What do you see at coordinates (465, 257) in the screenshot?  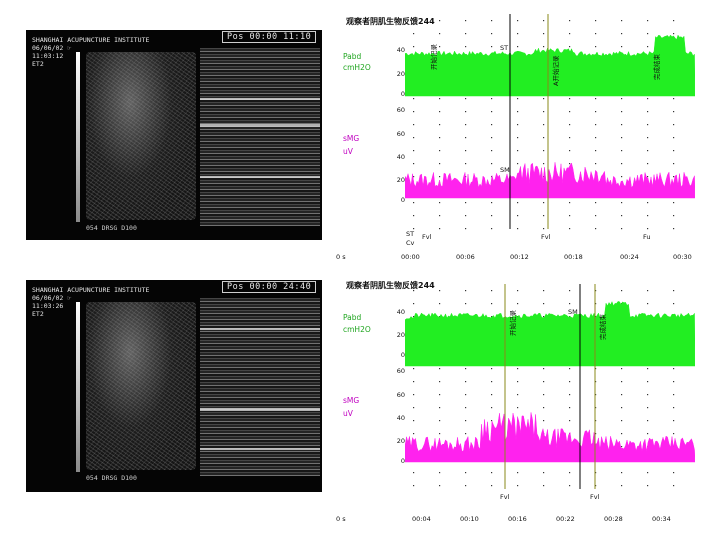 I see `x-tick: 00:06` at bounding box center [465, 257].